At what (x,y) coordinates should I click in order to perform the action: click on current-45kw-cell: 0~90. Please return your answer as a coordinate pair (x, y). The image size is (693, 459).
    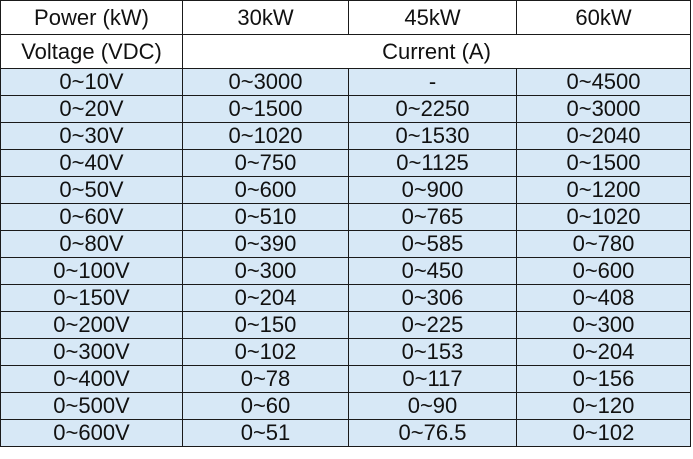
    Looking at the image, I should click on (432, 406).